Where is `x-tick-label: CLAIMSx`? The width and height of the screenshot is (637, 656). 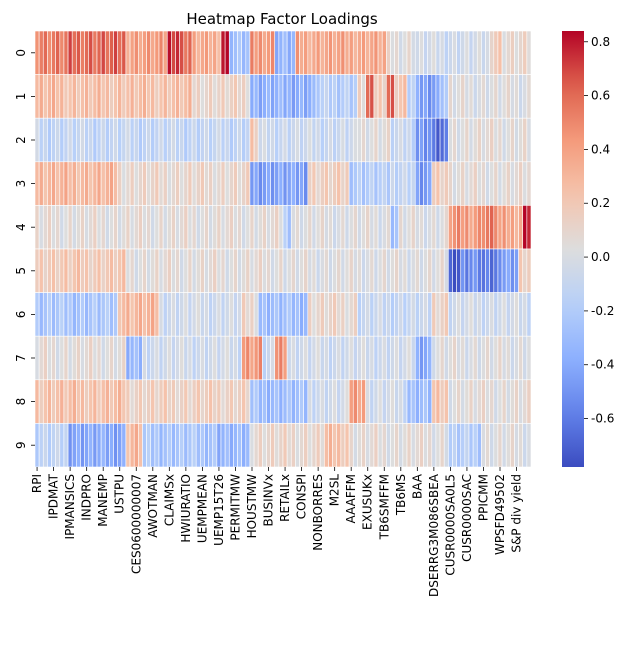
x-tick-label: CLAIMSx is located at coordinates (169, 500).